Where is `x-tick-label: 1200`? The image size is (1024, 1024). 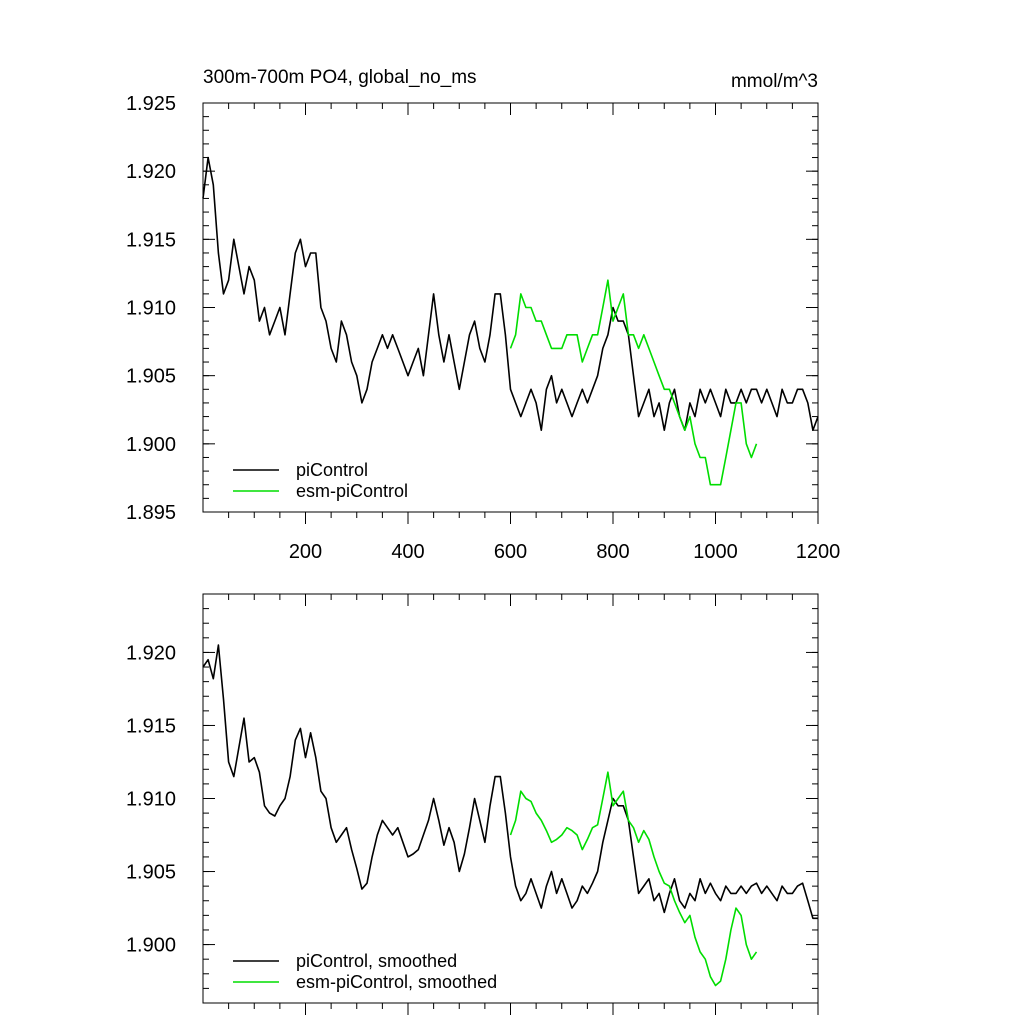 x-tick-label: 1200 is located at coordinates (818, 552).